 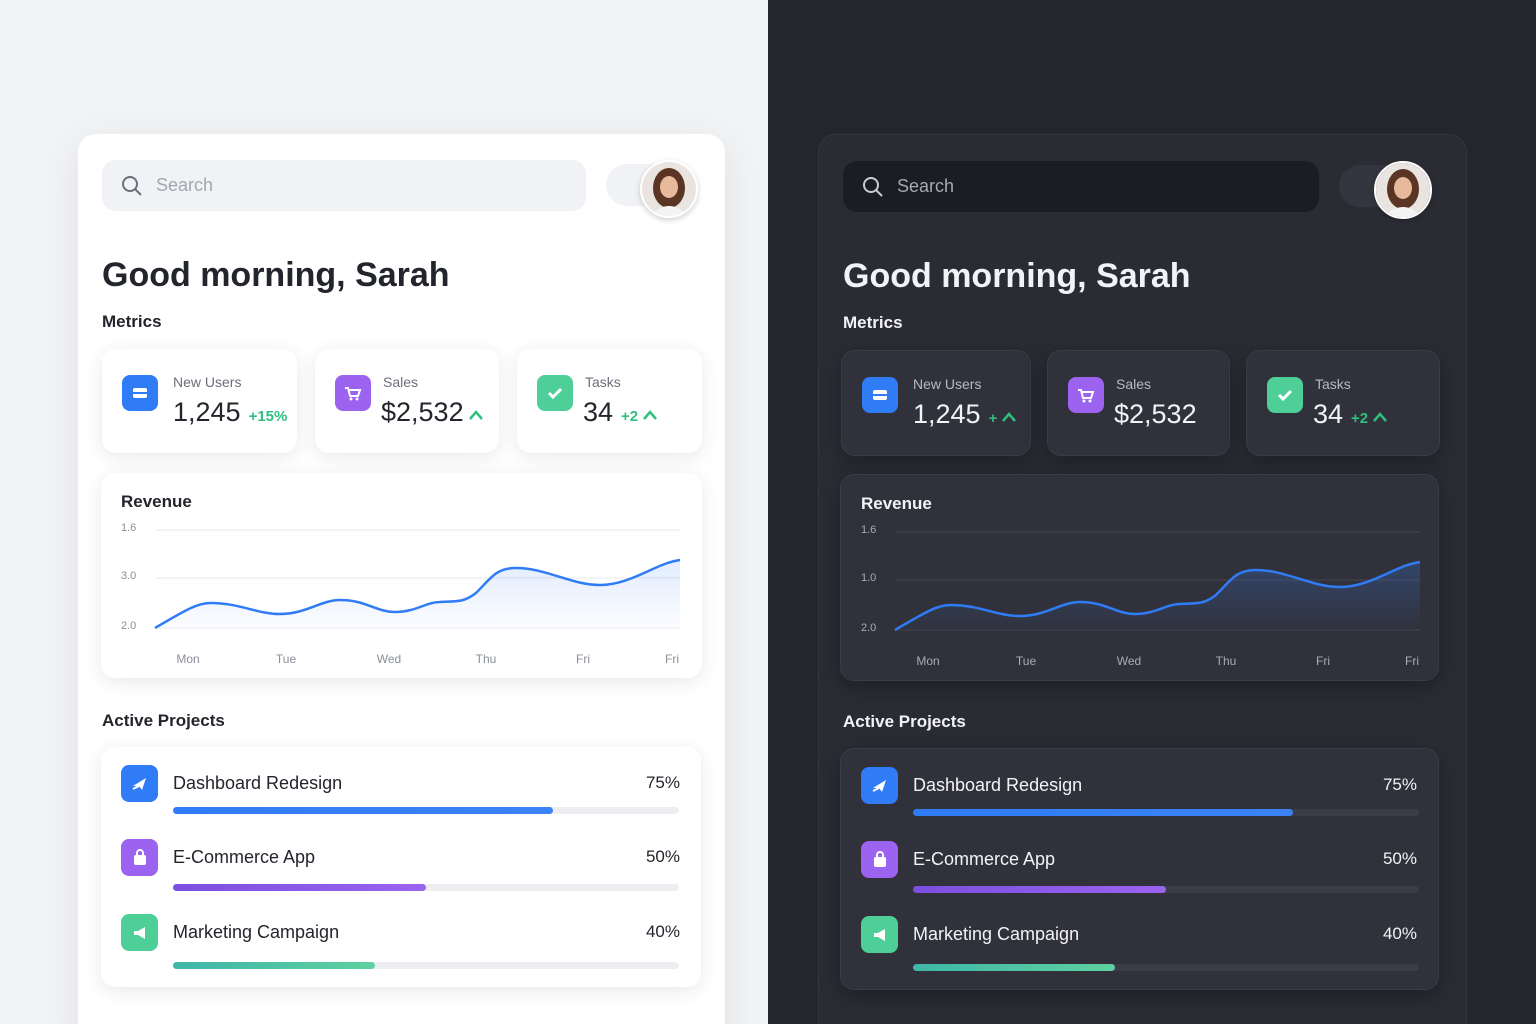 I want to click on metric-card: New Users 1,245 +15%, so click(x=199, y=401).